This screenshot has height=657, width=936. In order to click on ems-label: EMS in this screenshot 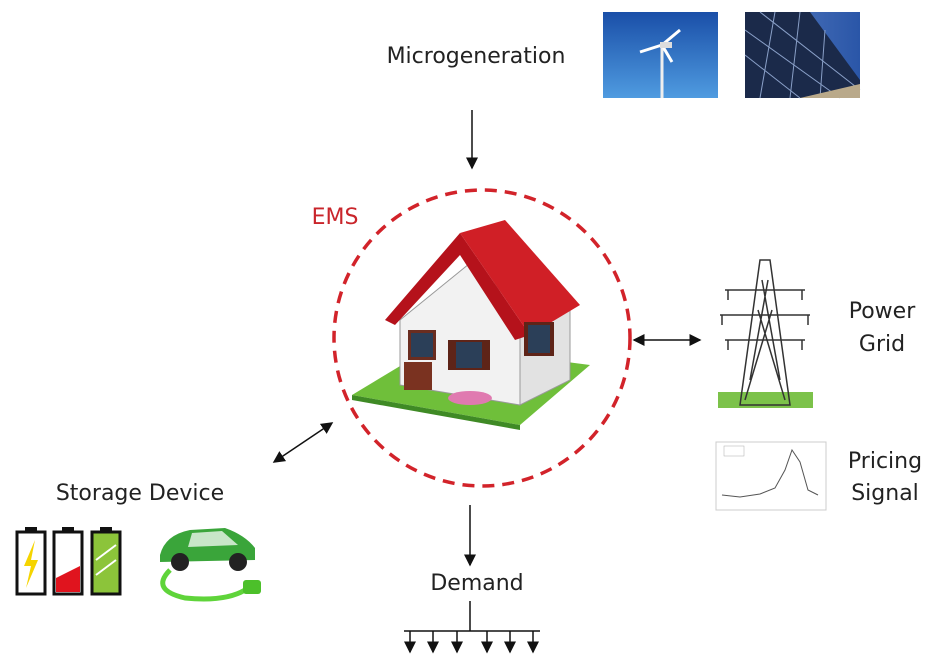, I will do `click(335, 217)`.